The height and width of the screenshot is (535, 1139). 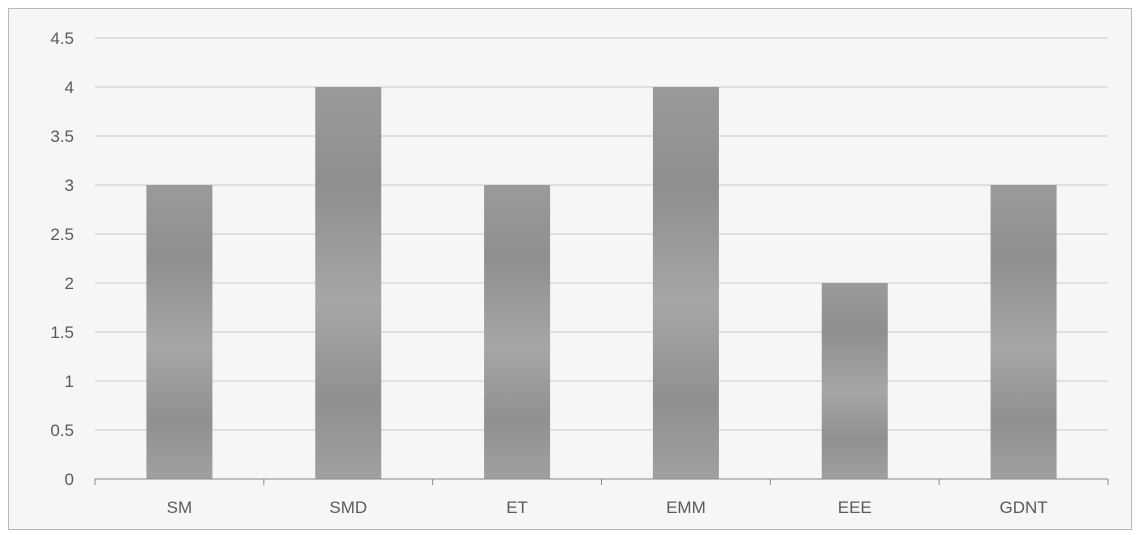 I want to click on x-tick-label: EEE, so click(x=855, y=507).